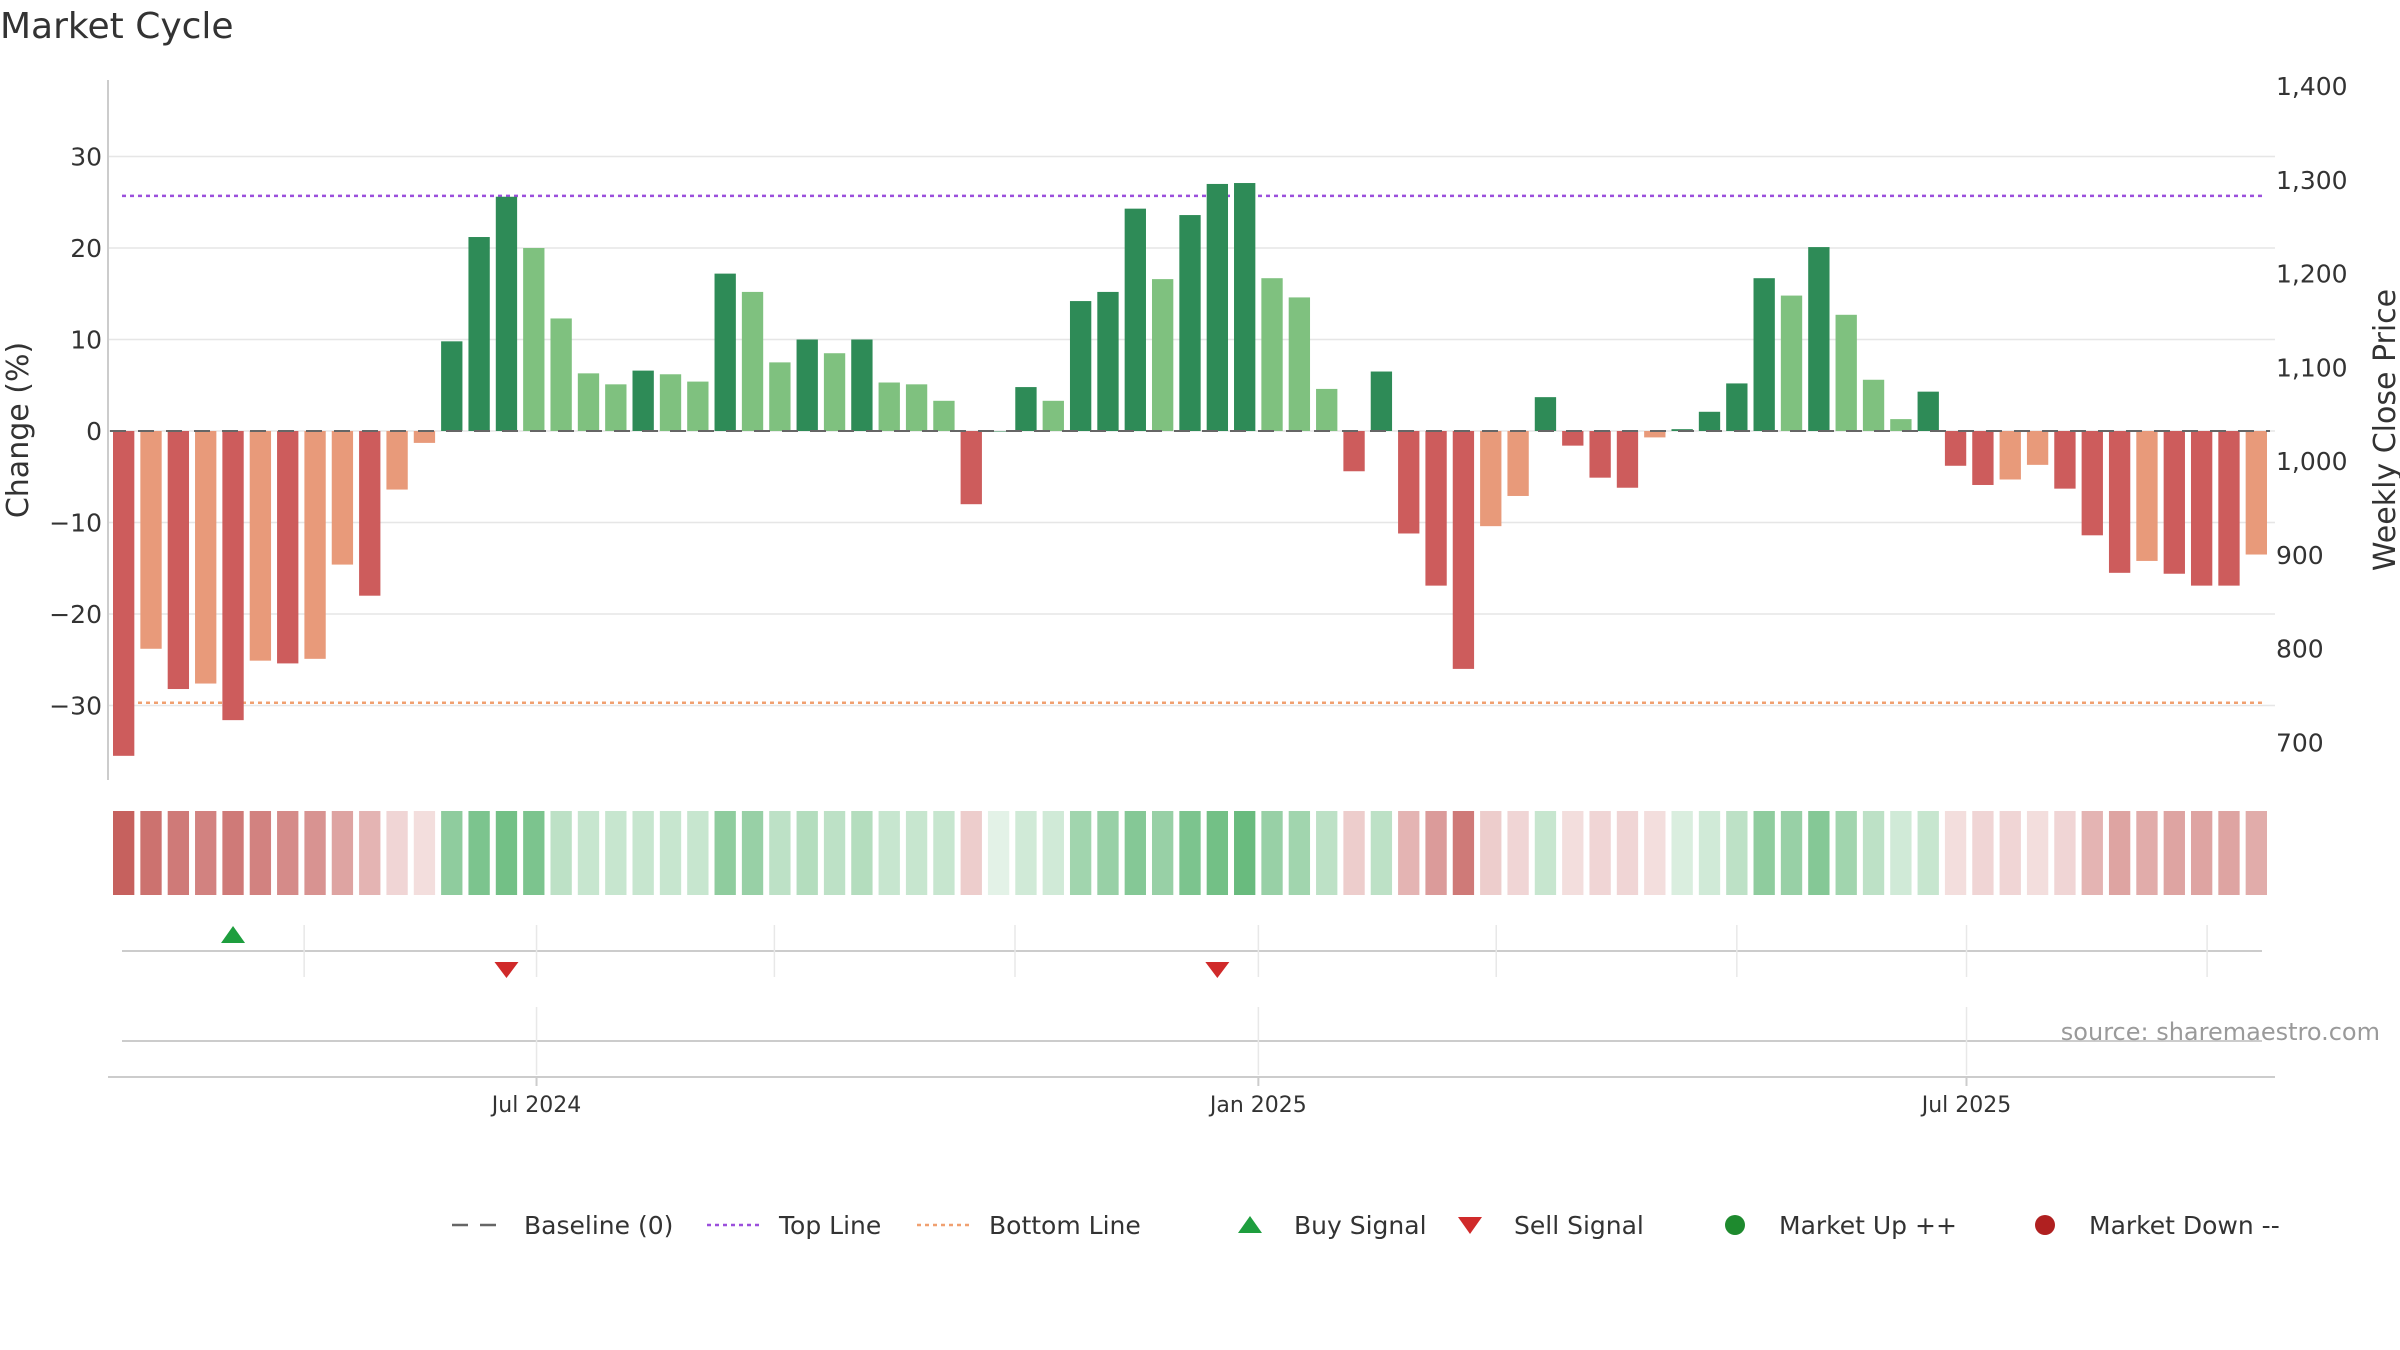 The image size is (2400, 1350). I want to click on legend-label: Sell Signal, so click(1579, 1225).